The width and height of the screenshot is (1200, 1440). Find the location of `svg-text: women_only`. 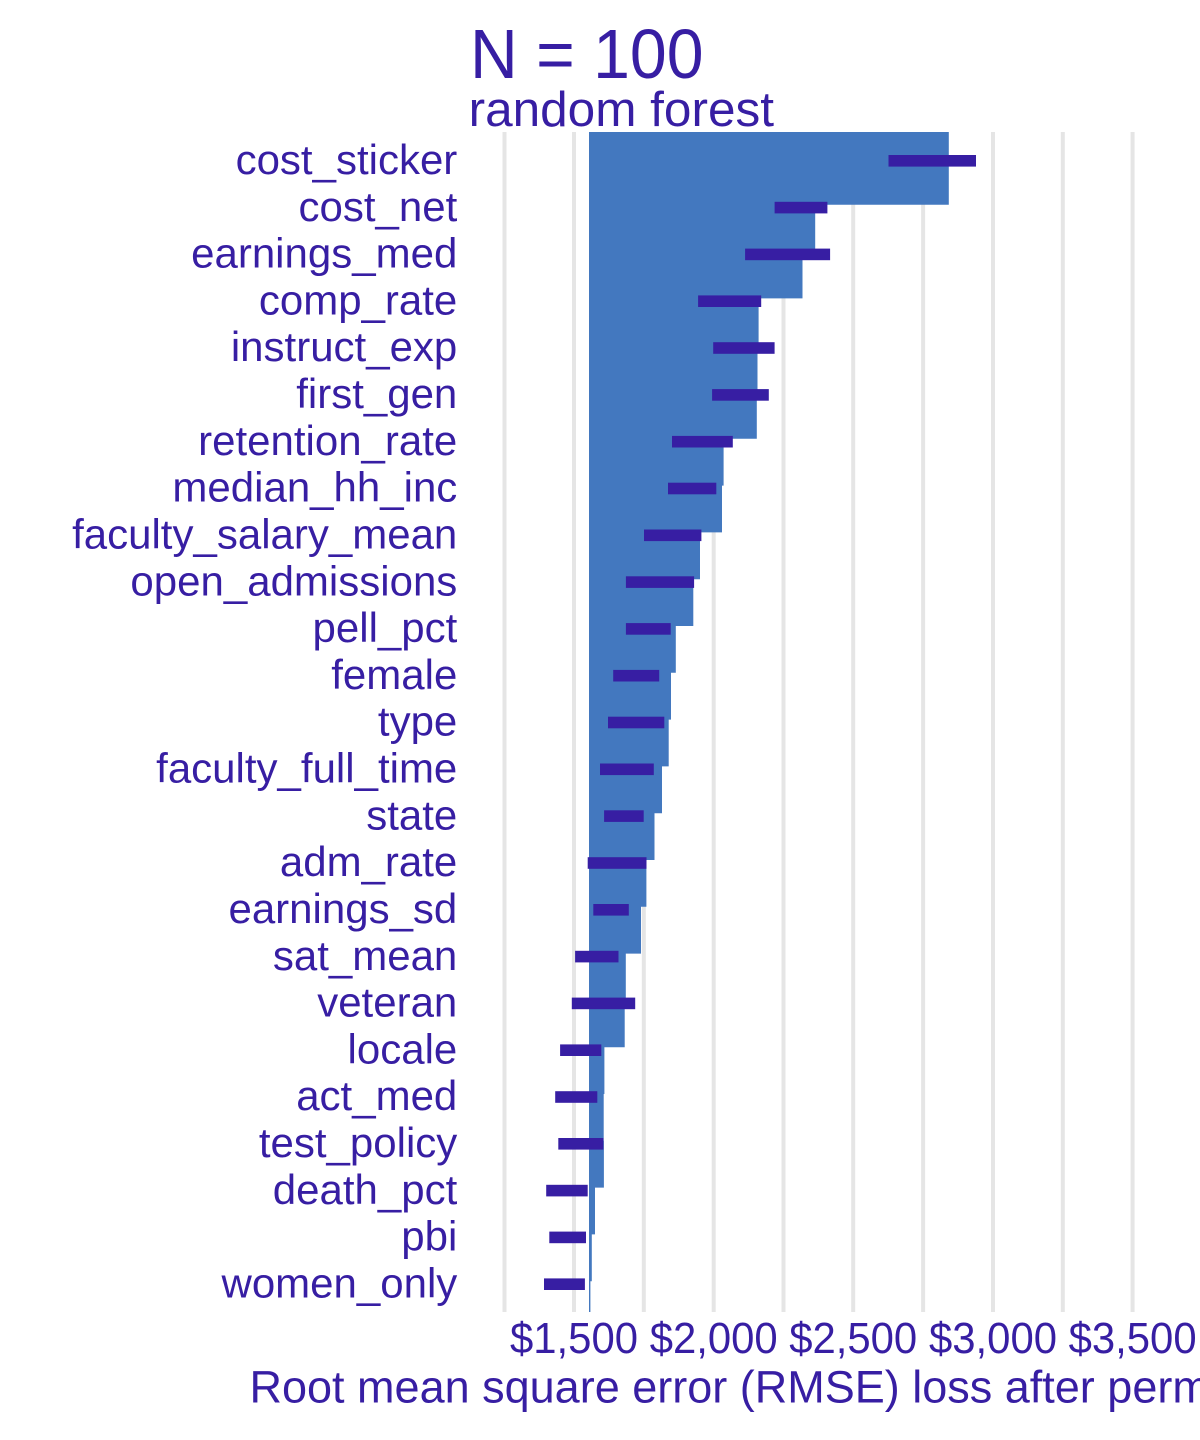

svg-text: women_only is located at coordinates (338, 1282).